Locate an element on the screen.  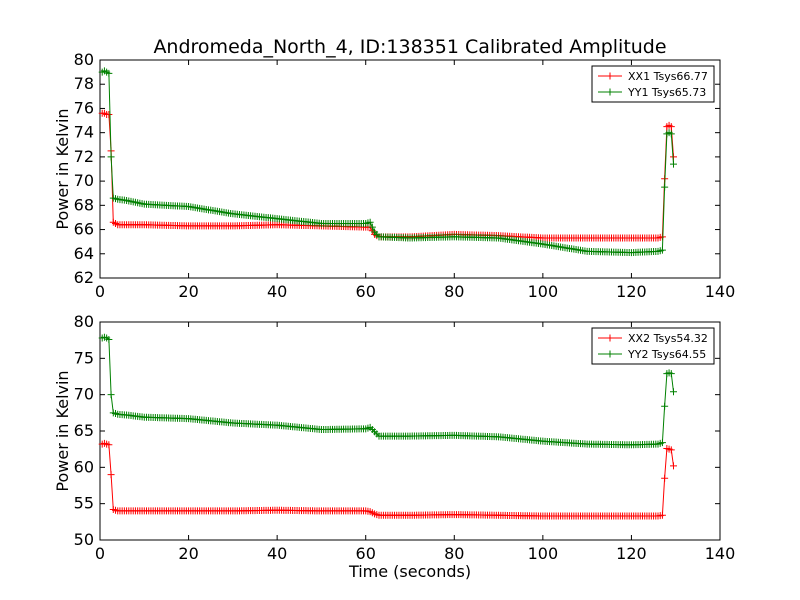
y-tick-label: 50 is located at coordinates (84, 539).